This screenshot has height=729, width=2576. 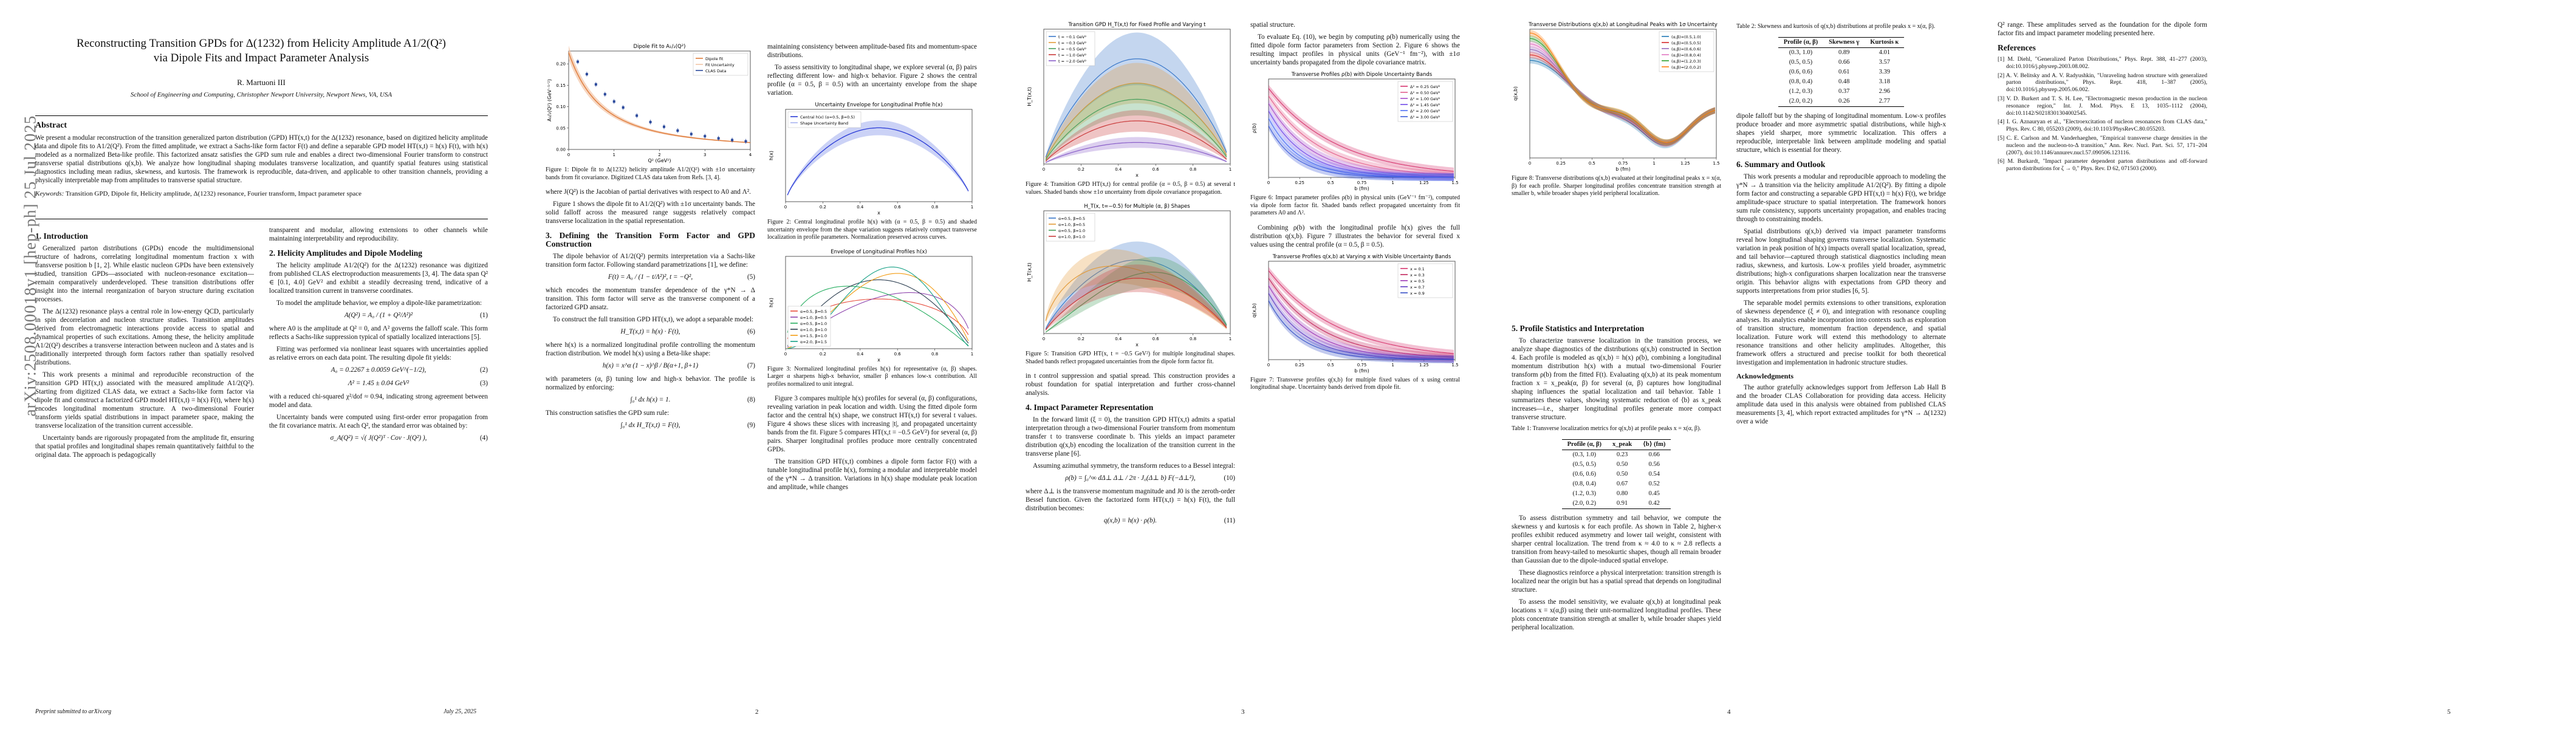 I want to click on equation-text: F(t) = A₀ / (1 − t/Λ²)², t = −Q²,, so click(x=650, y=277).